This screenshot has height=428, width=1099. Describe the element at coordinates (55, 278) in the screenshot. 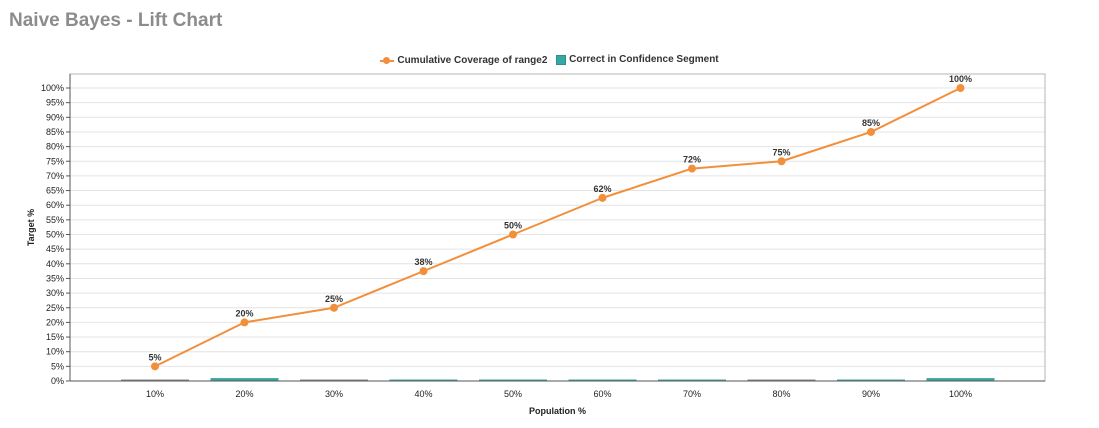

I see `y-tick-label: 35%` at that location.